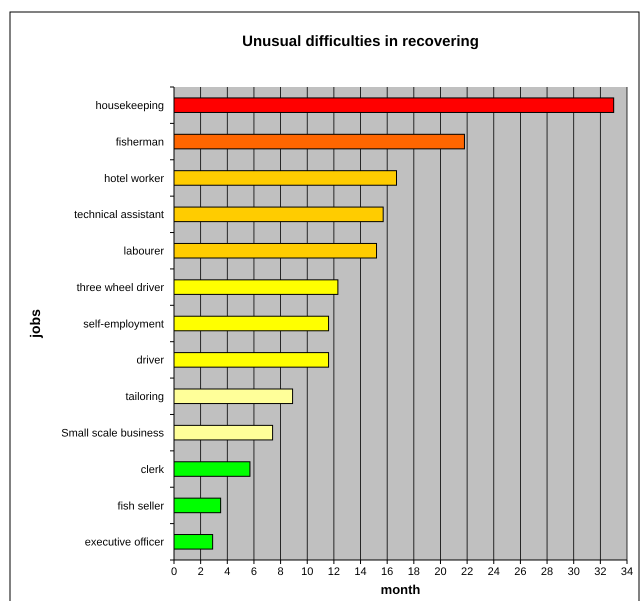 This screenshot has width=641, height=601. What do you see at coordinates (254, 572) in the screenshot?
I see `x-tick-label: 6` at bounding box center [254, 572].